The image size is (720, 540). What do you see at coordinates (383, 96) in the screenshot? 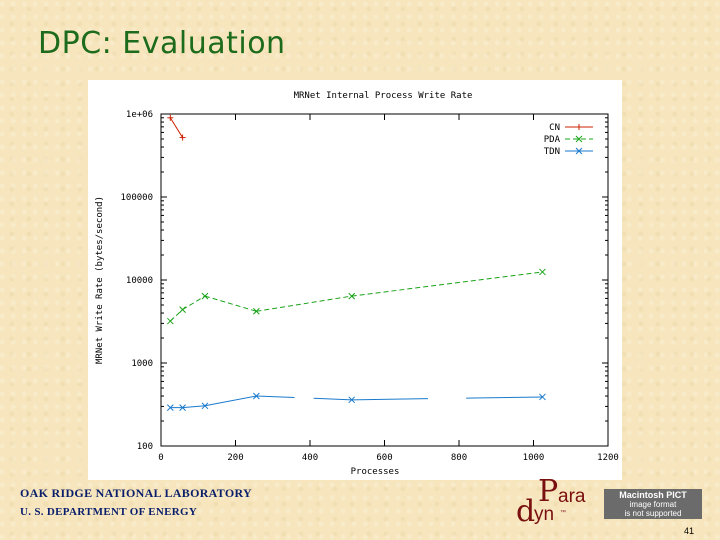
I see `chart-title: MRNet Internal Process Write Rate` at bounding box center [383, 96].